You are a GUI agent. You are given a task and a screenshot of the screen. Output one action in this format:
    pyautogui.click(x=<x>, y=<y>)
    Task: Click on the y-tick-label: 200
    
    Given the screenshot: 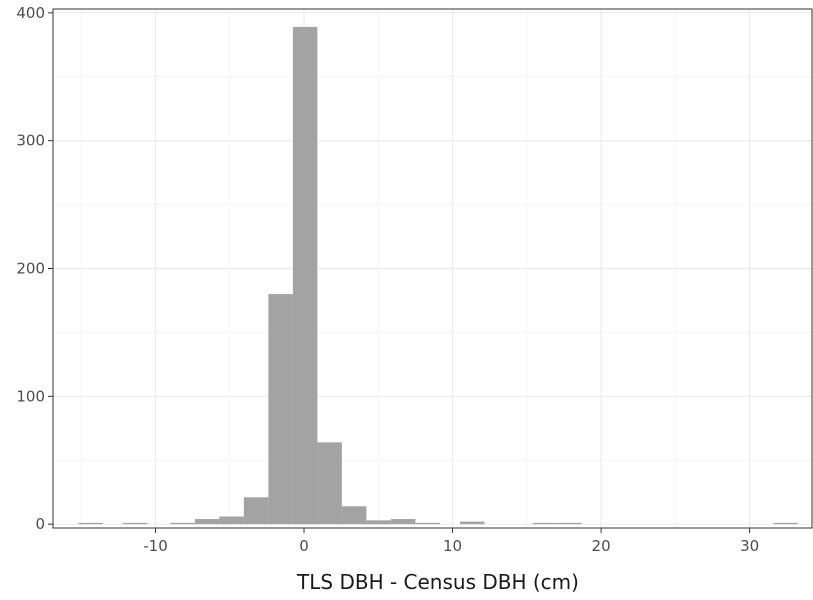 What is the action you would take?
    pyautogui.click(x=30, y=269)
    